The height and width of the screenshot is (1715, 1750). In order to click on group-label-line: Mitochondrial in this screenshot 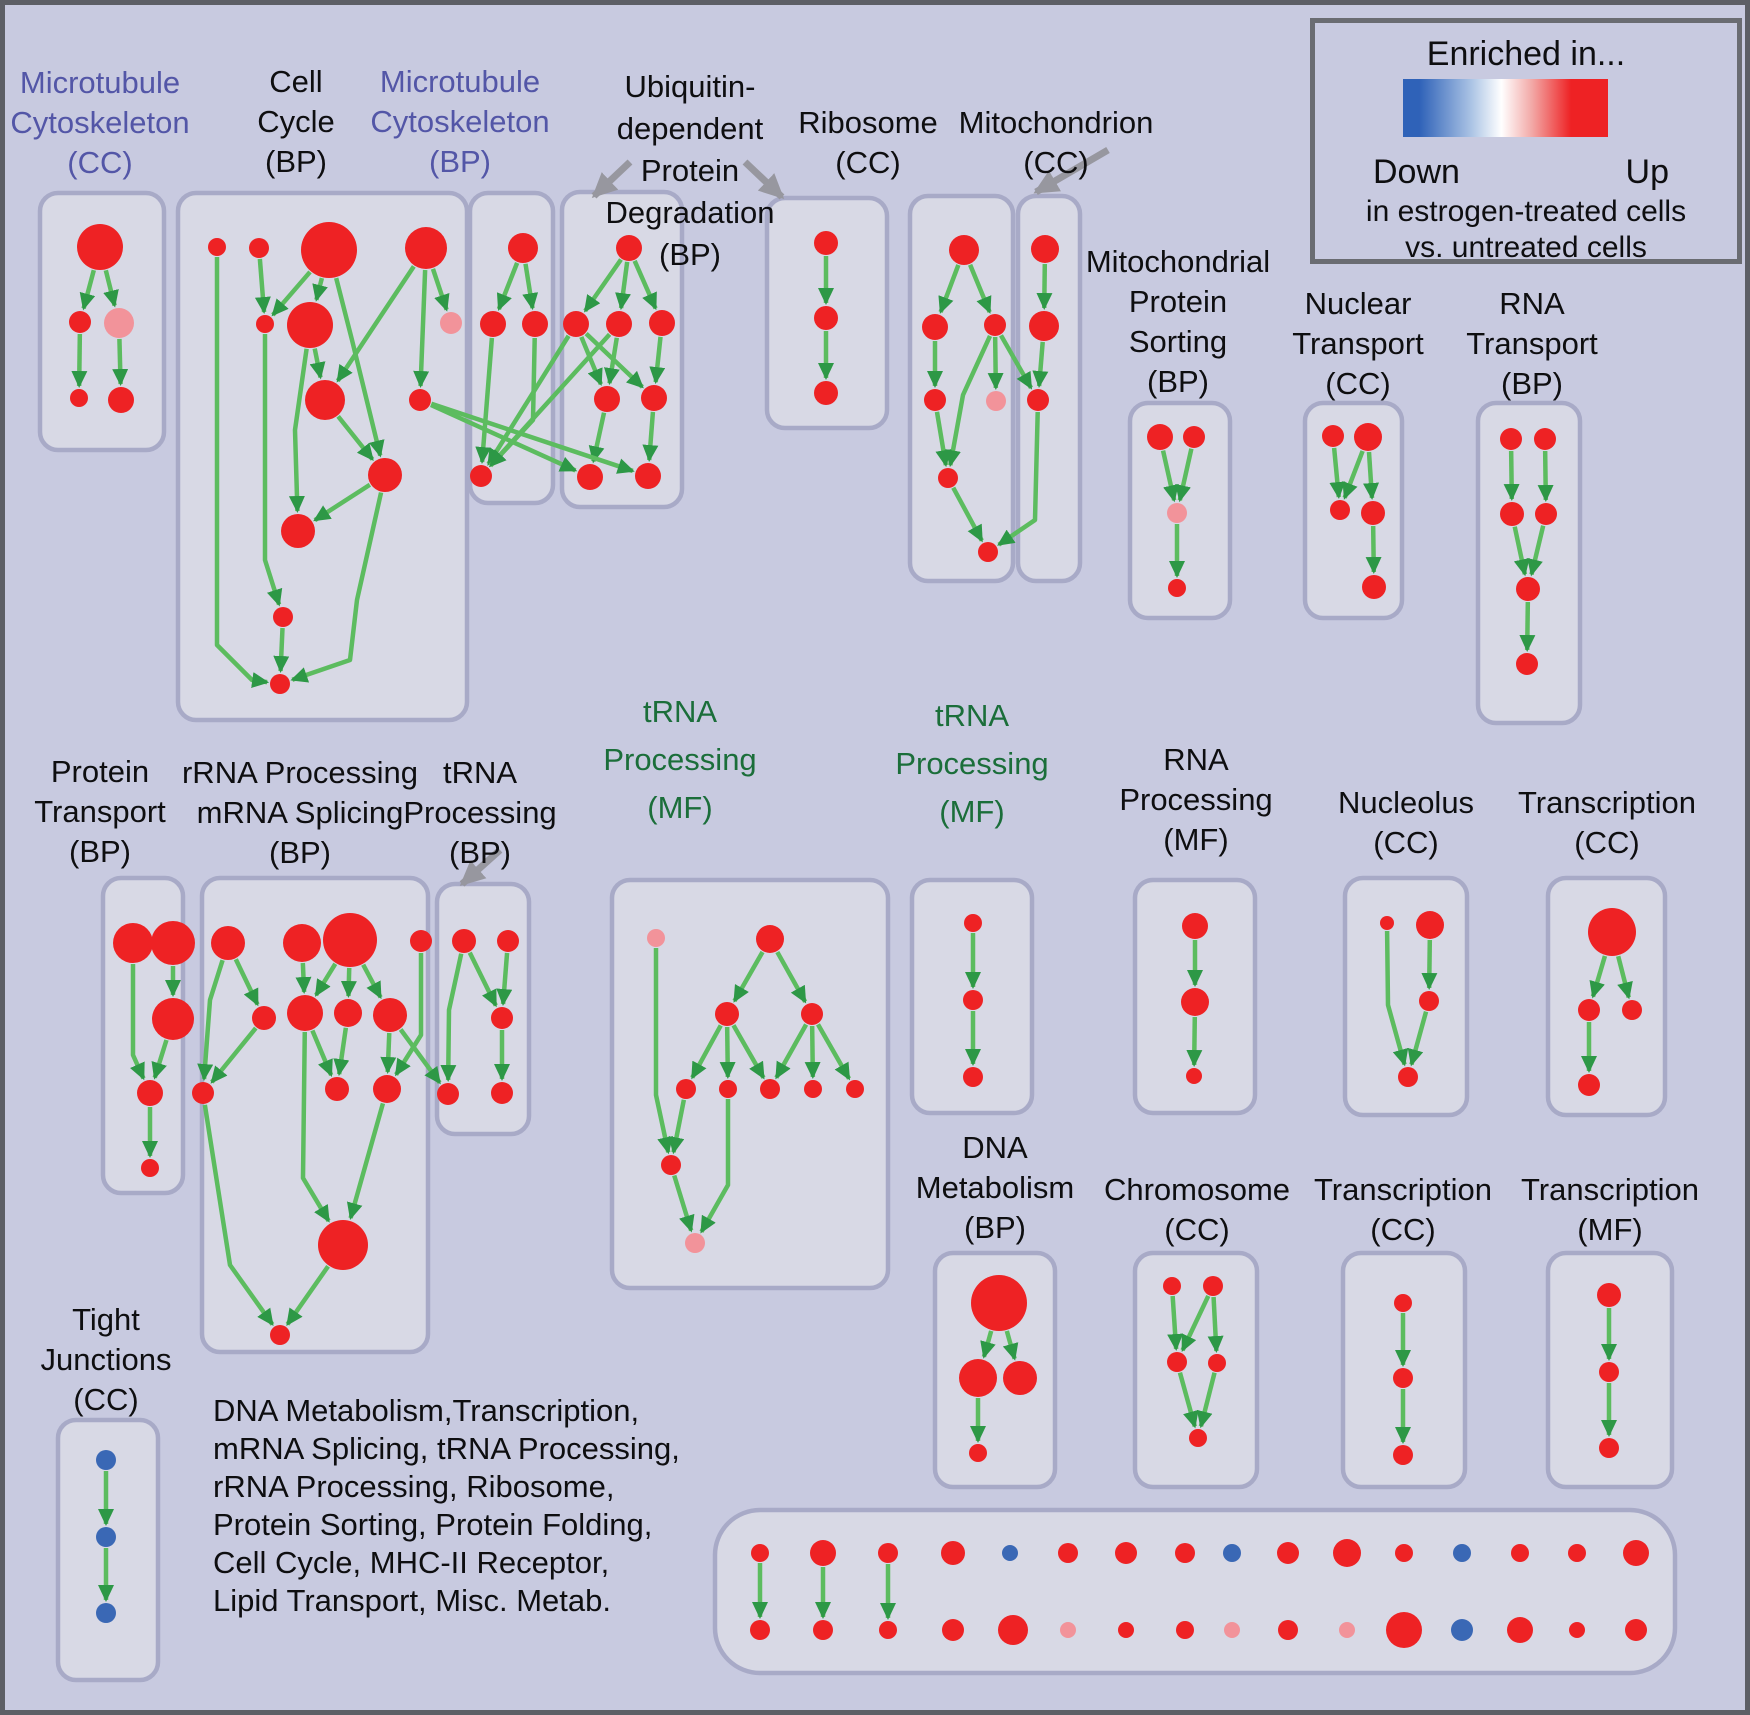, I will do `click(1178, 261)`.